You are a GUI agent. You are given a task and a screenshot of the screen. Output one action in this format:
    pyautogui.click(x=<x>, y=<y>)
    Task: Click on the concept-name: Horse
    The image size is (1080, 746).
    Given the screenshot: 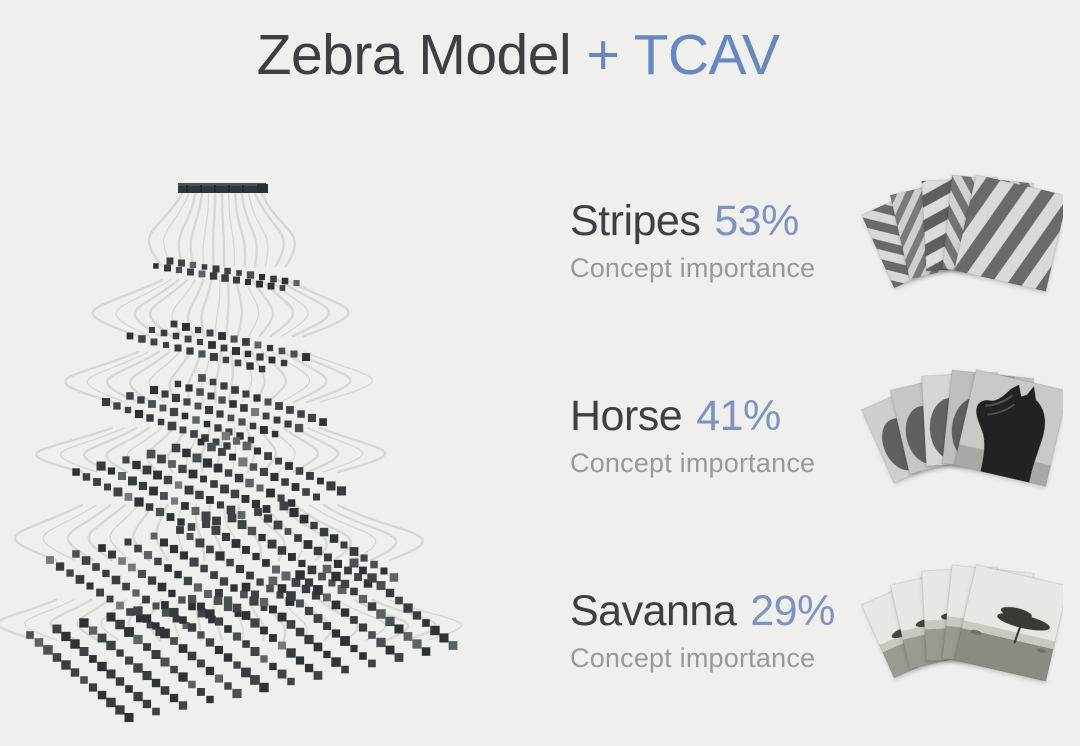 What is the action you would take?
    pyautogui.click(x=626, y=416)
    